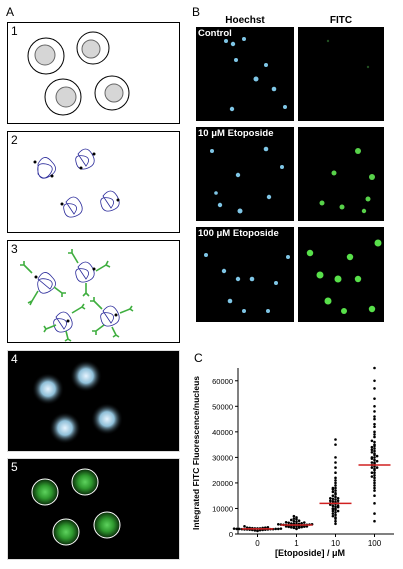  What do you see at coordinates (196, 453) in the screenshot?
I see `y-axis-label: Integrated FITC Fluorescence/nucleus` at bounding box center [196, 453].